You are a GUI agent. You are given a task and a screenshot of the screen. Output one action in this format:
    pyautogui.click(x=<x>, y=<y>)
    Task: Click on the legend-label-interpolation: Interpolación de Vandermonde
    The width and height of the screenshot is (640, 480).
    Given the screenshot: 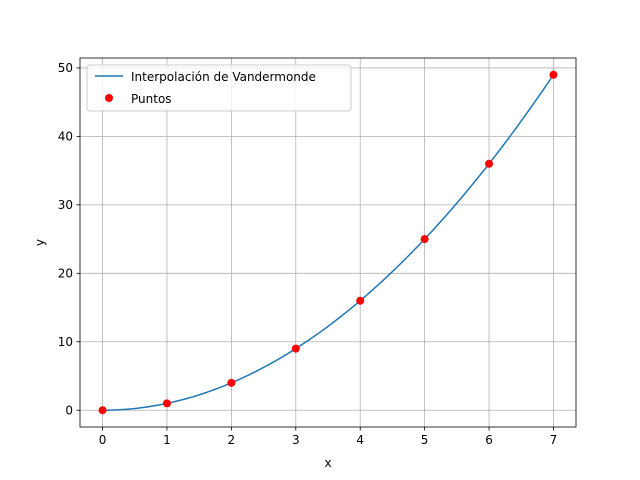 What is the action you would take?
    pyautogui.click(x=223, y=77)
    